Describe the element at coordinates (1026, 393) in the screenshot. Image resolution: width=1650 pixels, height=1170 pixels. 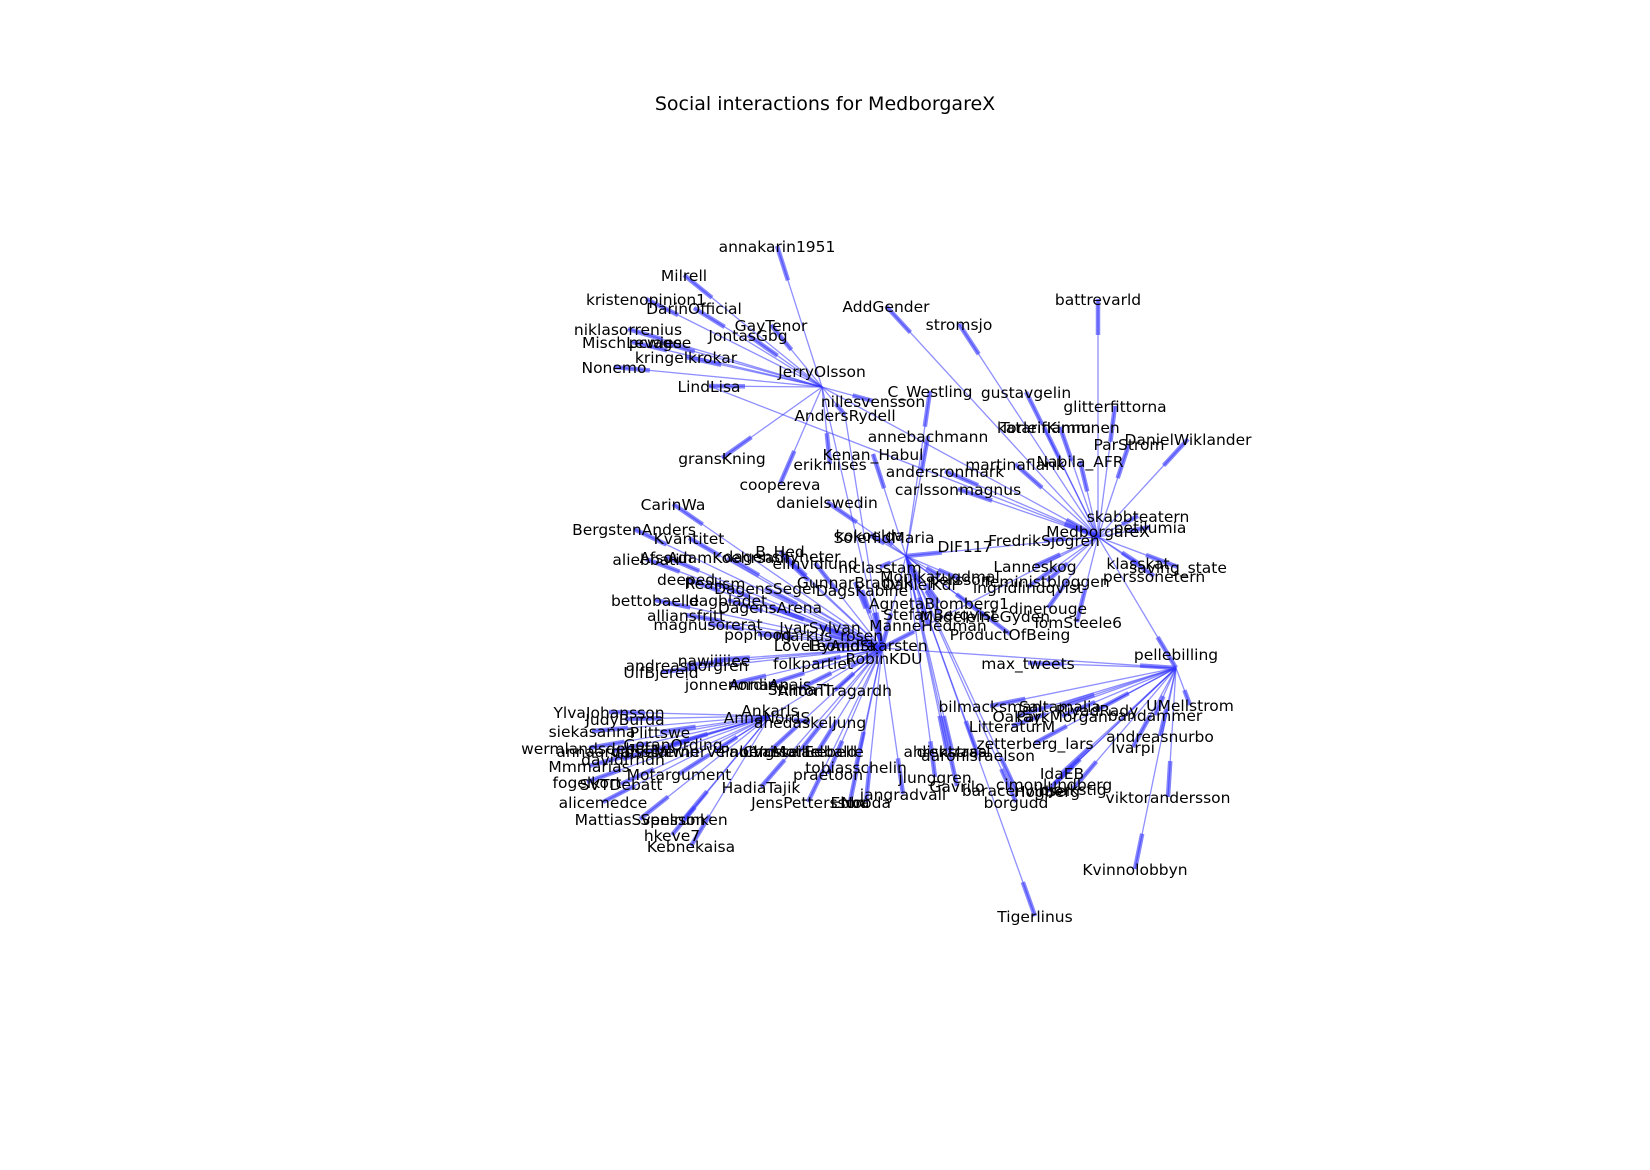
I see `node-label-gustavgelin: gustavgelin` at that location.